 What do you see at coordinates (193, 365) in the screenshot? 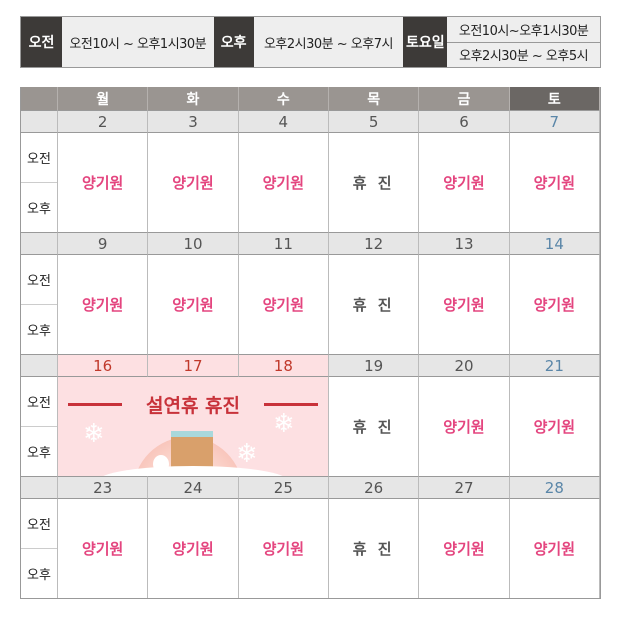
I see `date-cell: 17` at bounding box center [193, 365].